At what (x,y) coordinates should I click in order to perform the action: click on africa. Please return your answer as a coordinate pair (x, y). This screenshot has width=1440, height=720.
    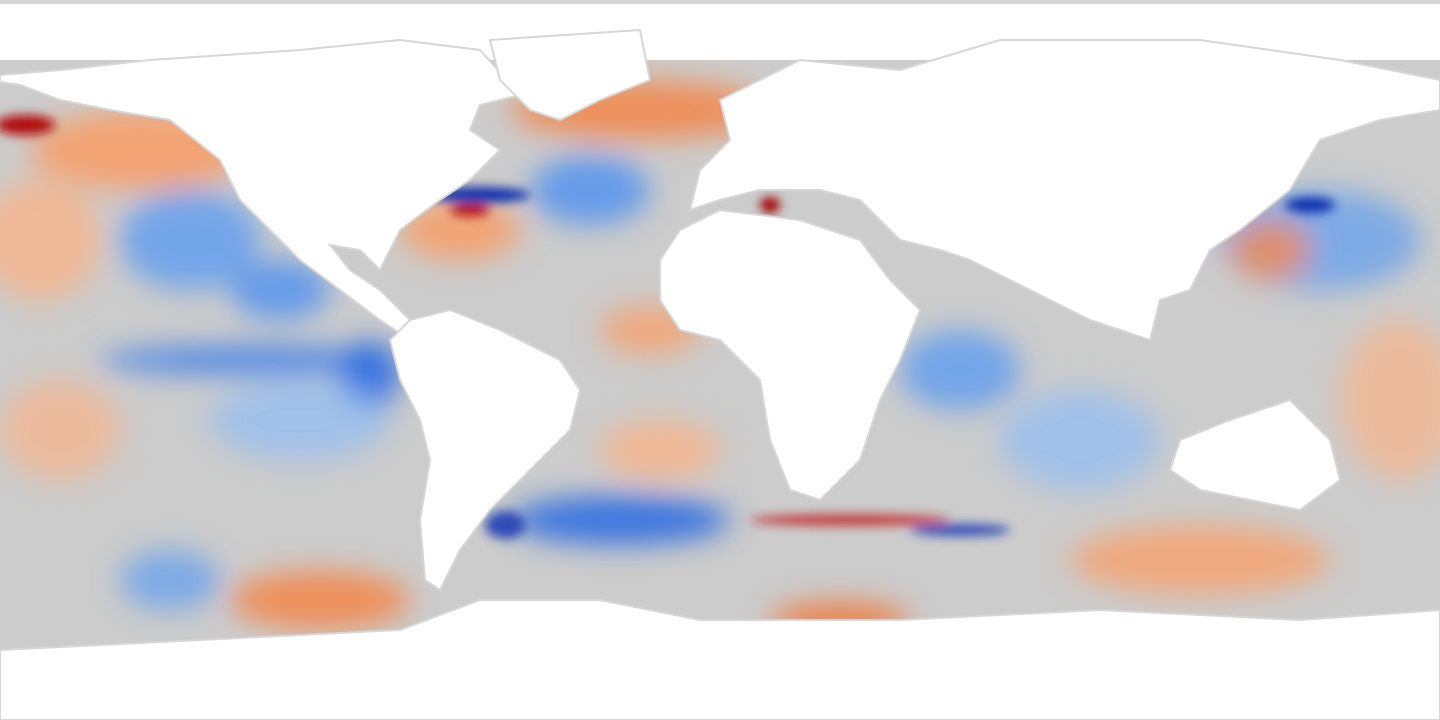
    Looking at the image, I should click on (790, 355).